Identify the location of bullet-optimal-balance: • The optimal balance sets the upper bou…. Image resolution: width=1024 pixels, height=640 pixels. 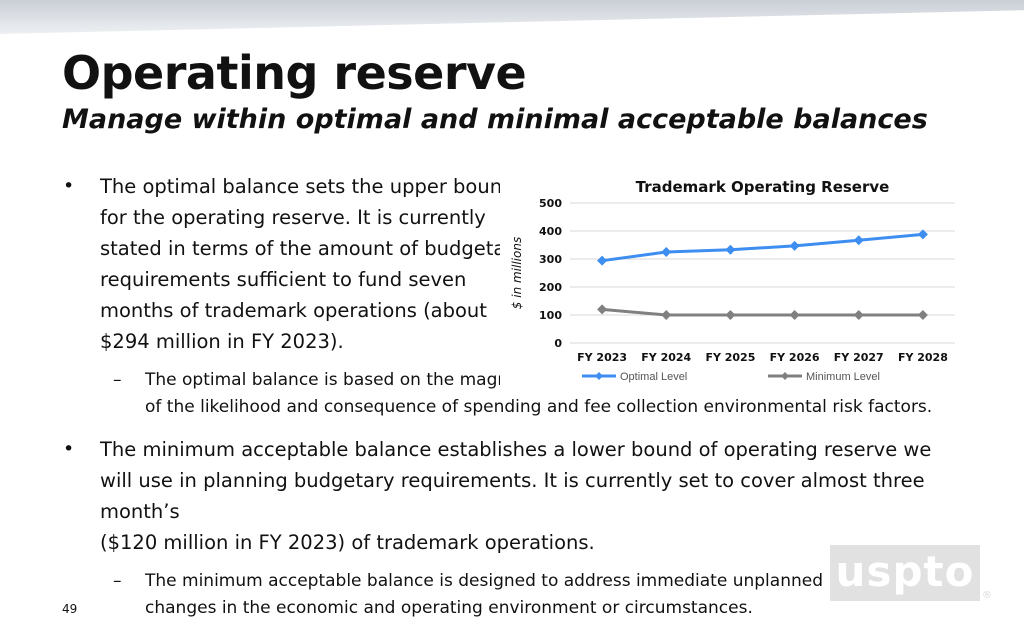
(296, 264).